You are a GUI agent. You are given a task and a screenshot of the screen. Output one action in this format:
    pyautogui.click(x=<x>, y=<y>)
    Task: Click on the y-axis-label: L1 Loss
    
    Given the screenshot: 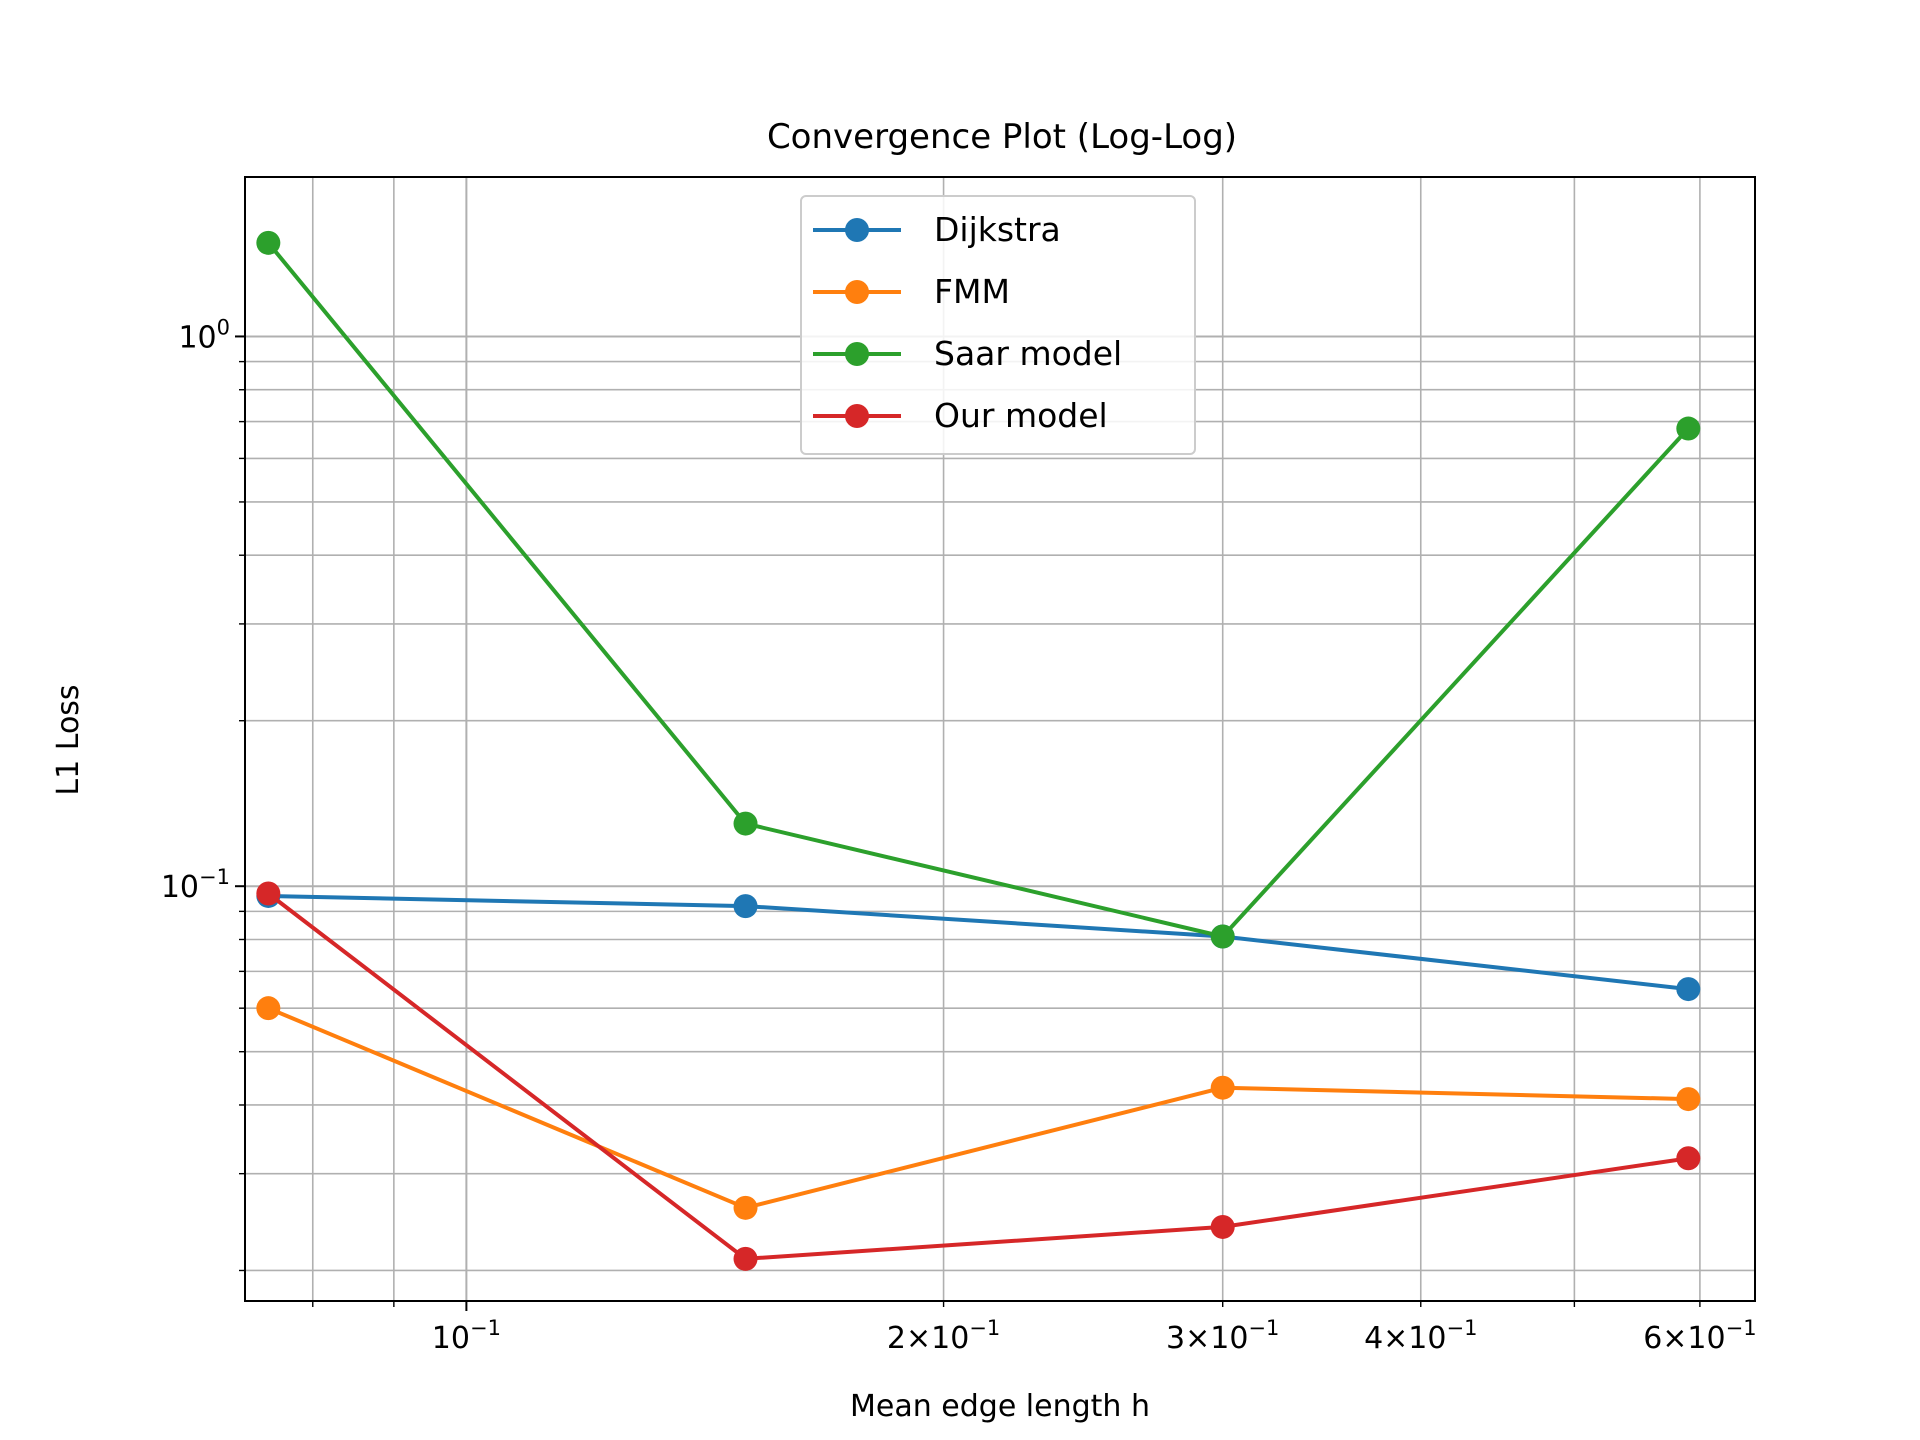 What is the action you would take?
    pyautogui.click(x=68, y=739)
    